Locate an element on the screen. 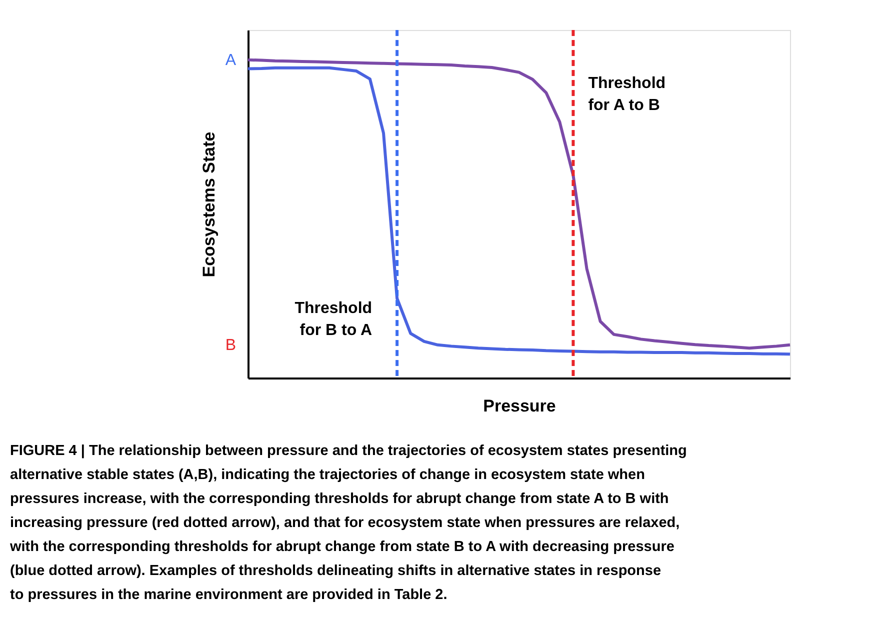 This screenshot has width=883, height=625. annotation: Threshold for B to A is located at coordinates (333, 319).